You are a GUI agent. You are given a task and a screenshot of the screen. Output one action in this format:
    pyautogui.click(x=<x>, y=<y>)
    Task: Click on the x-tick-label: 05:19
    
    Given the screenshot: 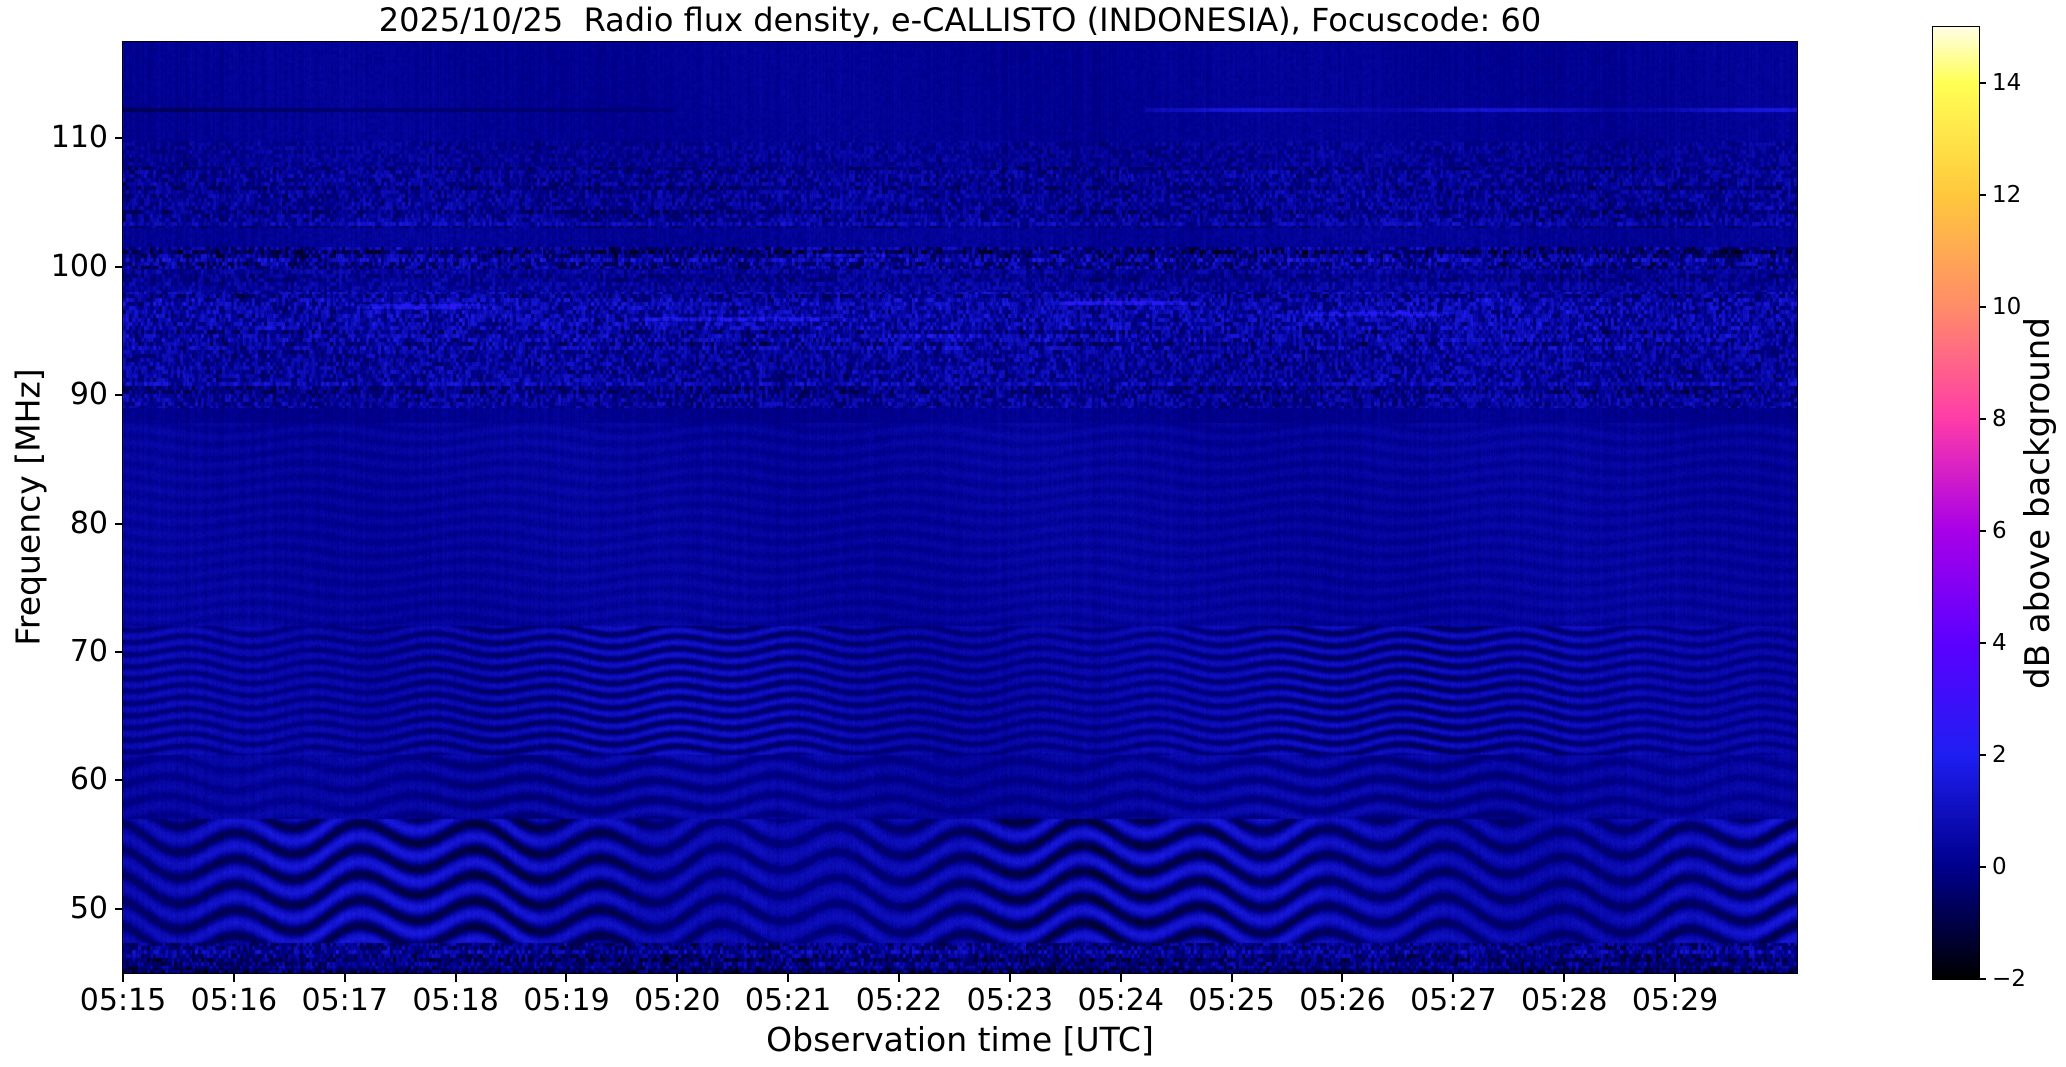 What is the action you would take?
    pyautogui.click(x=566, y=1000)
    